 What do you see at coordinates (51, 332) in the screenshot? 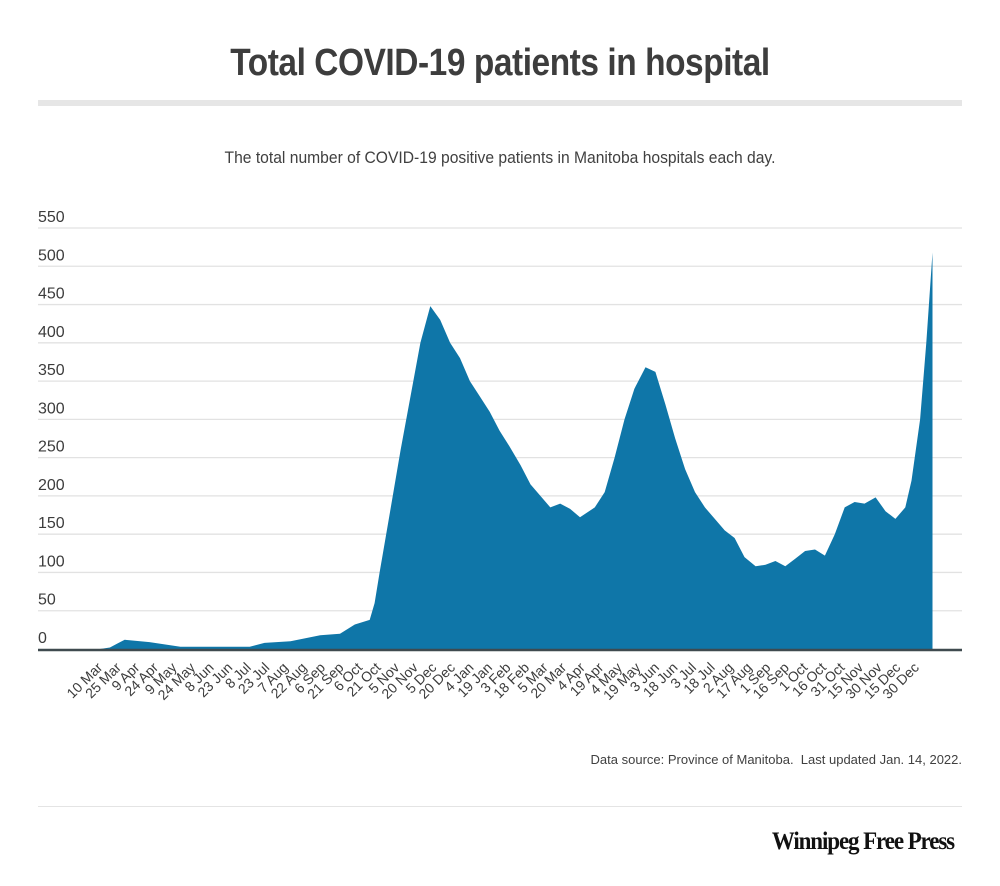
I see `y-tick-label: 400` at bounding box center [51, 332].